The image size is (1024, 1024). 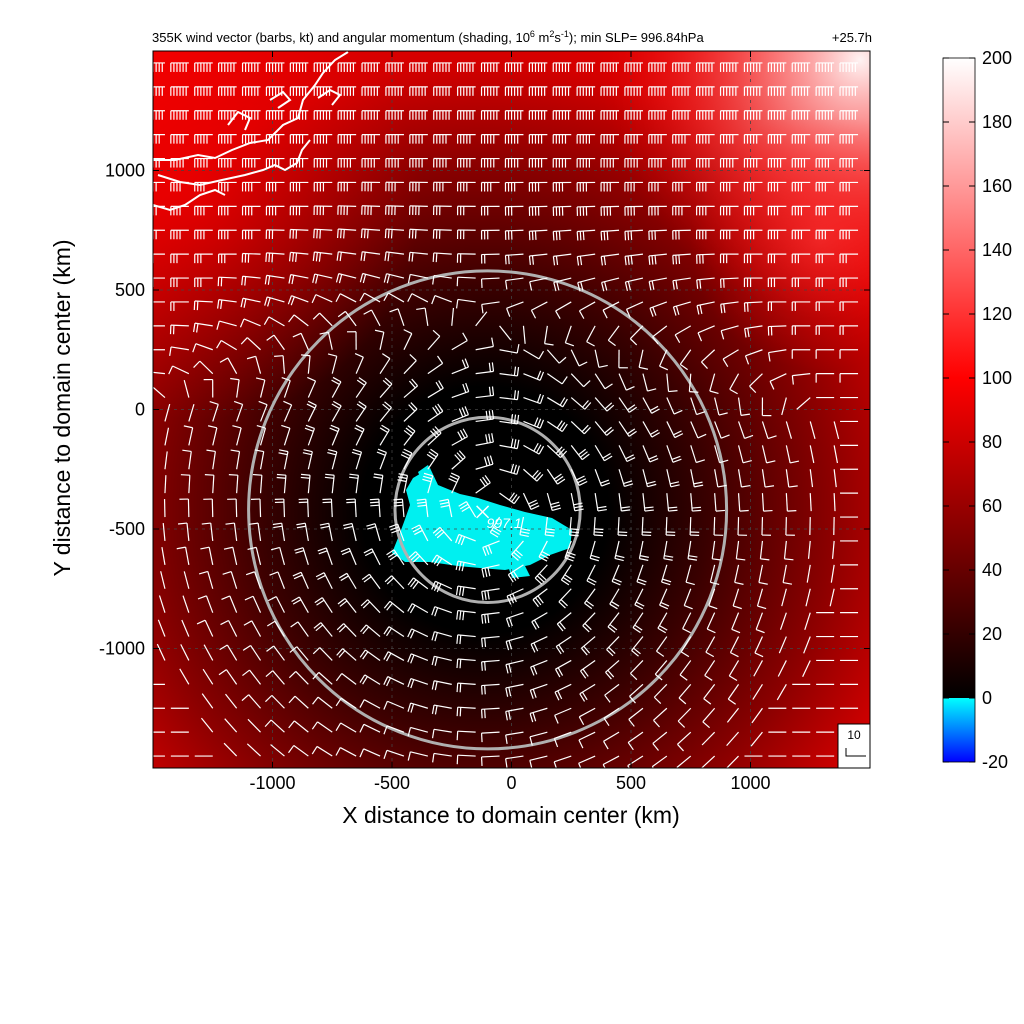 I want to click on colorbar-tick-label: 180, so click(x=997, y=122).